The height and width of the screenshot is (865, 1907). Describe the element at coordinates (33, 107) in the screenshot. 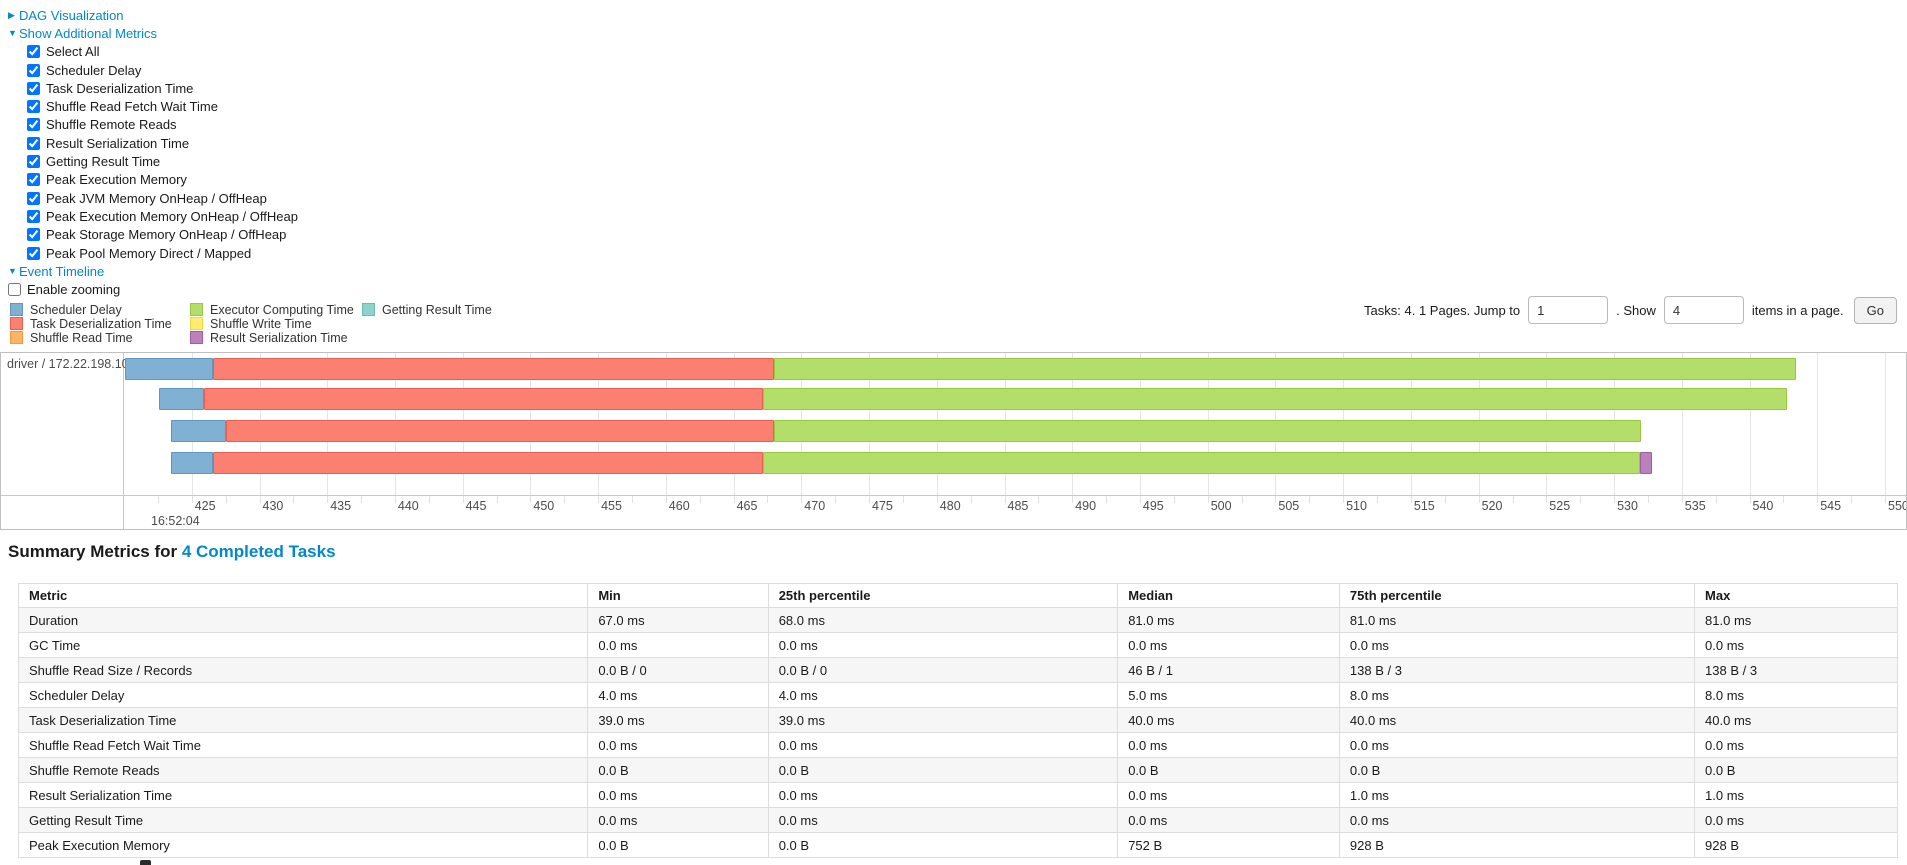

I see `shuffle-read-fetch-wait-time-checkbox` at that location.